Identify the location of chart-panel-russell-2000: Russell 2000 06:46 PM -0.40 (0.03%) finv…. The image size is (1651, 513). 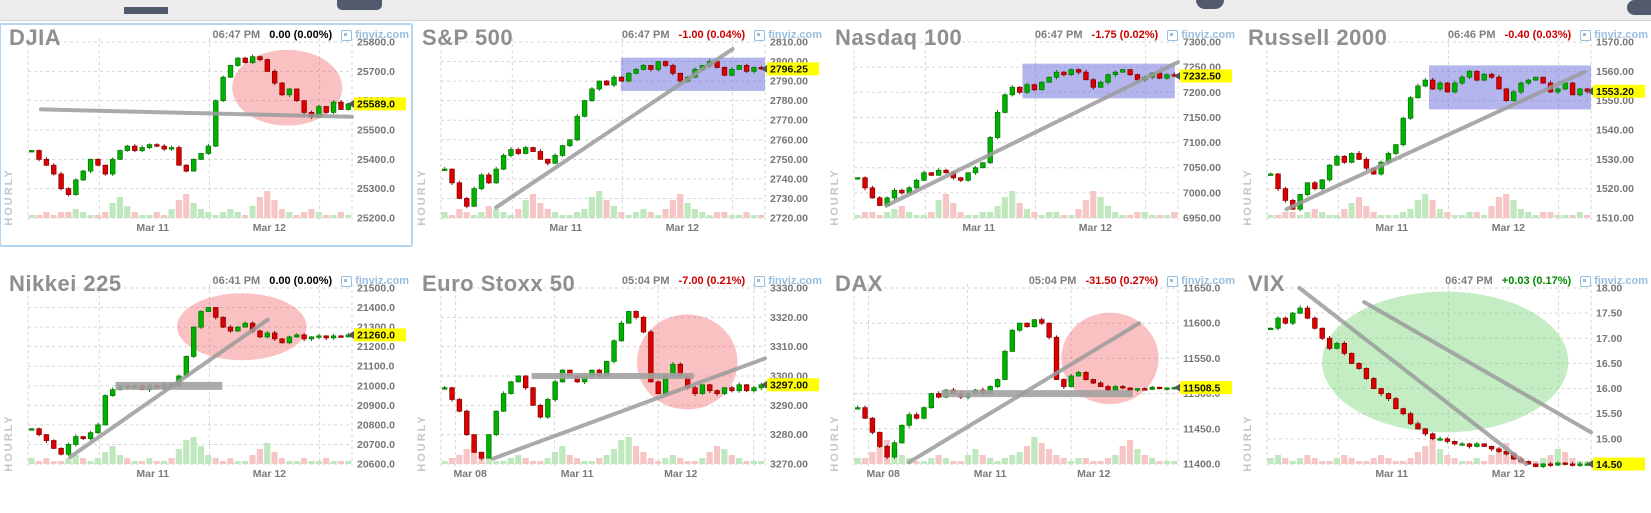
(1445, 135).